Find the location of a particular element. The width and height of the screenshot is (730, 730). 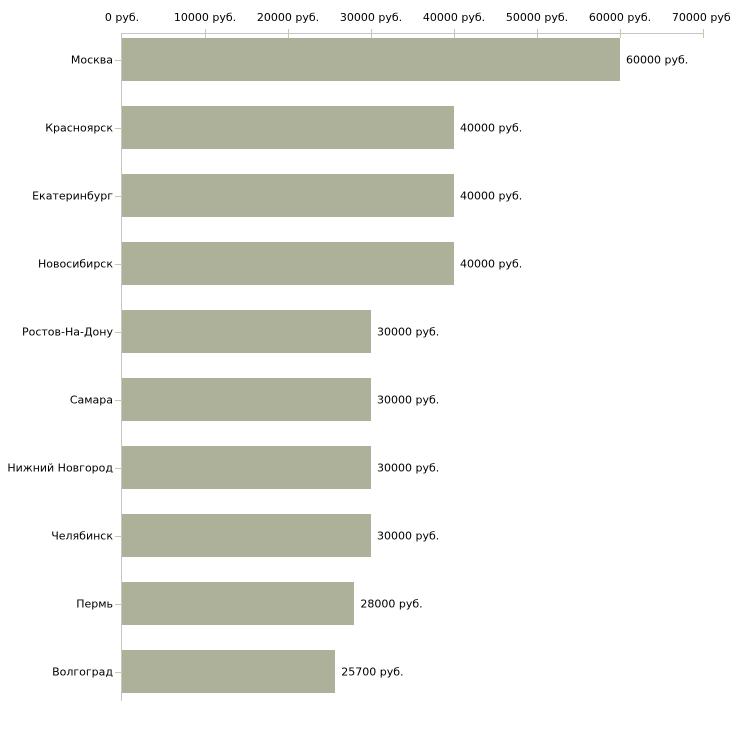

x-tick-label: 20000 руб. is located at coordinates (288, 17).